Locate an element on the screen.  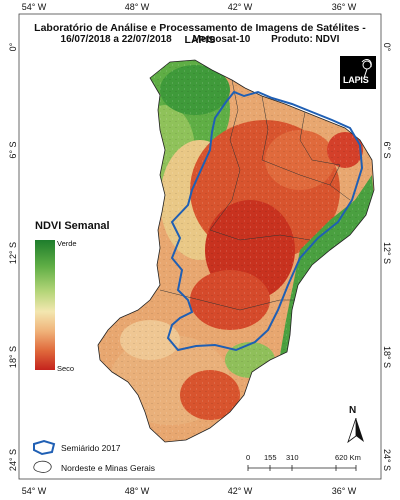
semiarid-legend-label: Semiárido 2017 is located at coordinates (91, 448).